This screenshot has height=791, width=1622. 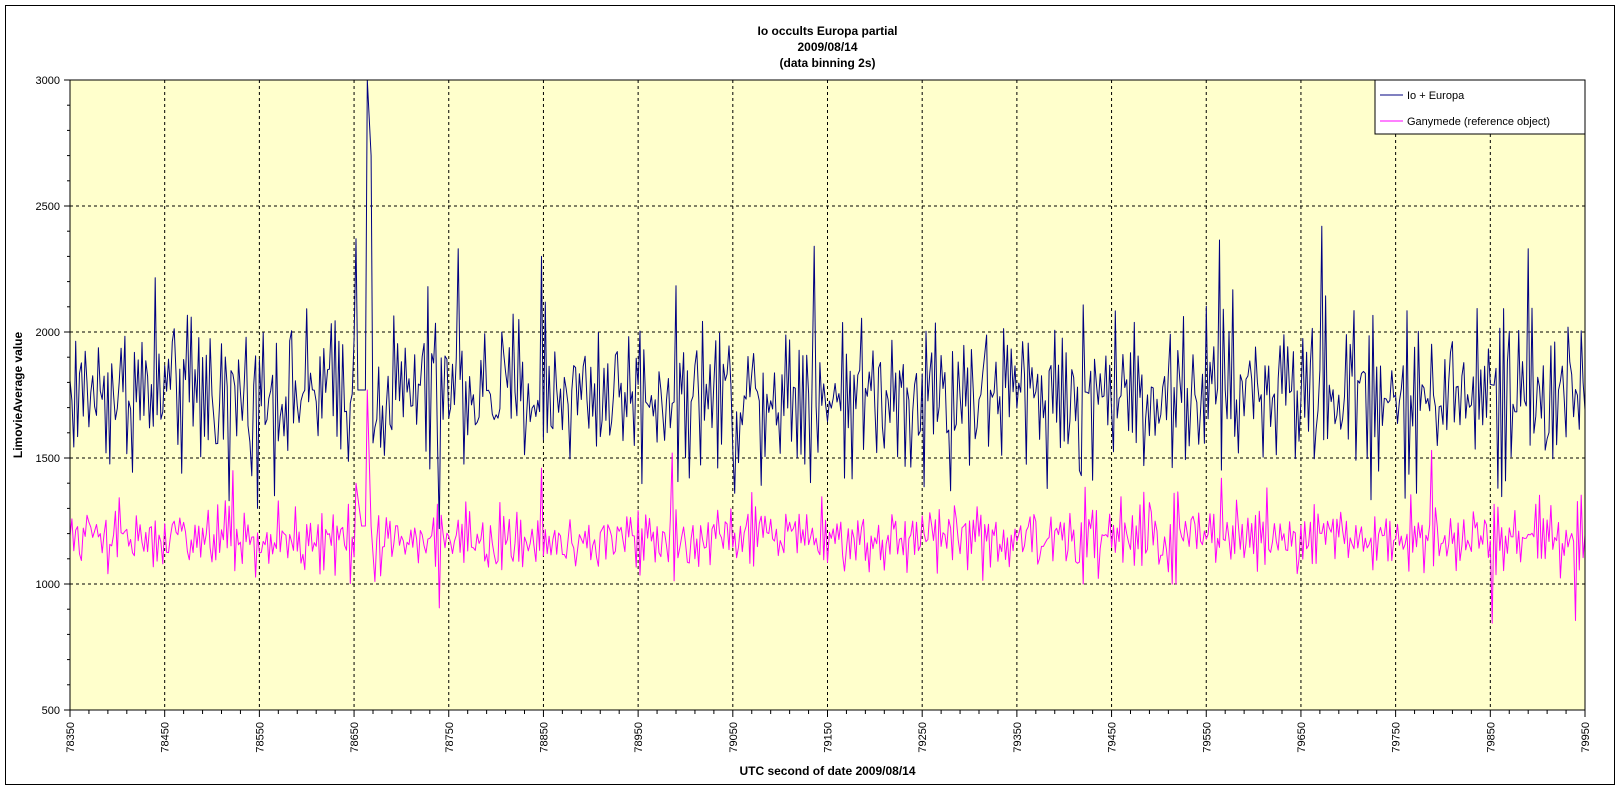 What do you see at coordinates (827, 31) in the screenshot?
I see `chart-title-line-1: Io occults Europa partial` at bounding box center [827, 31].